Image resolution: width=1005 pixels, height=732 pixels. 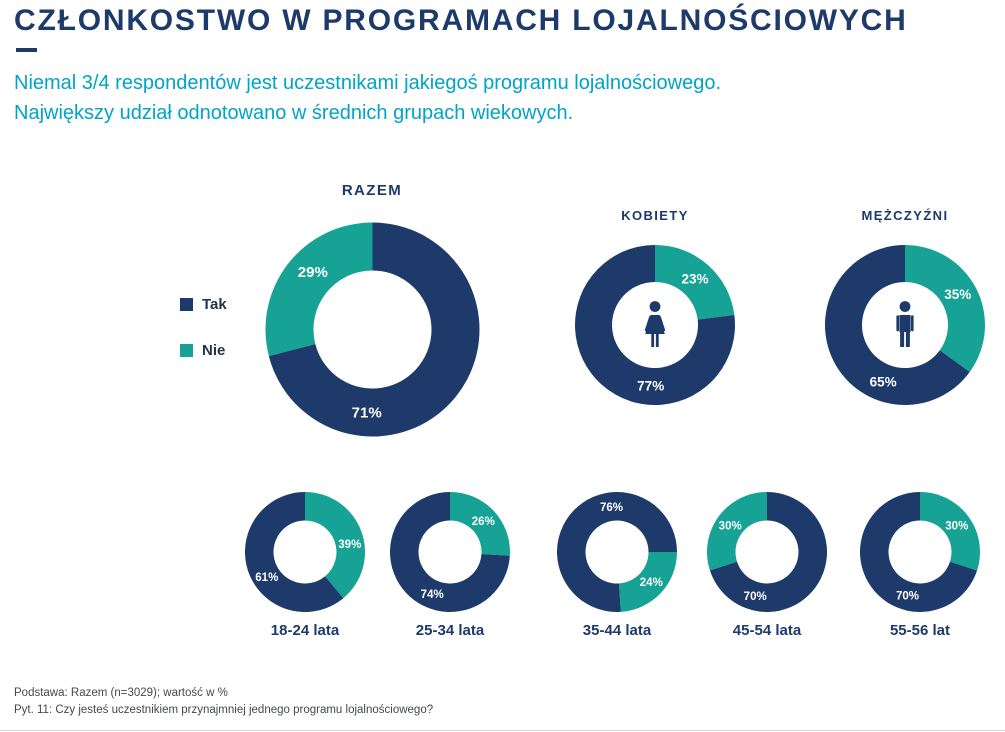 I want to click on man-icon, so click(x=905, y=324).